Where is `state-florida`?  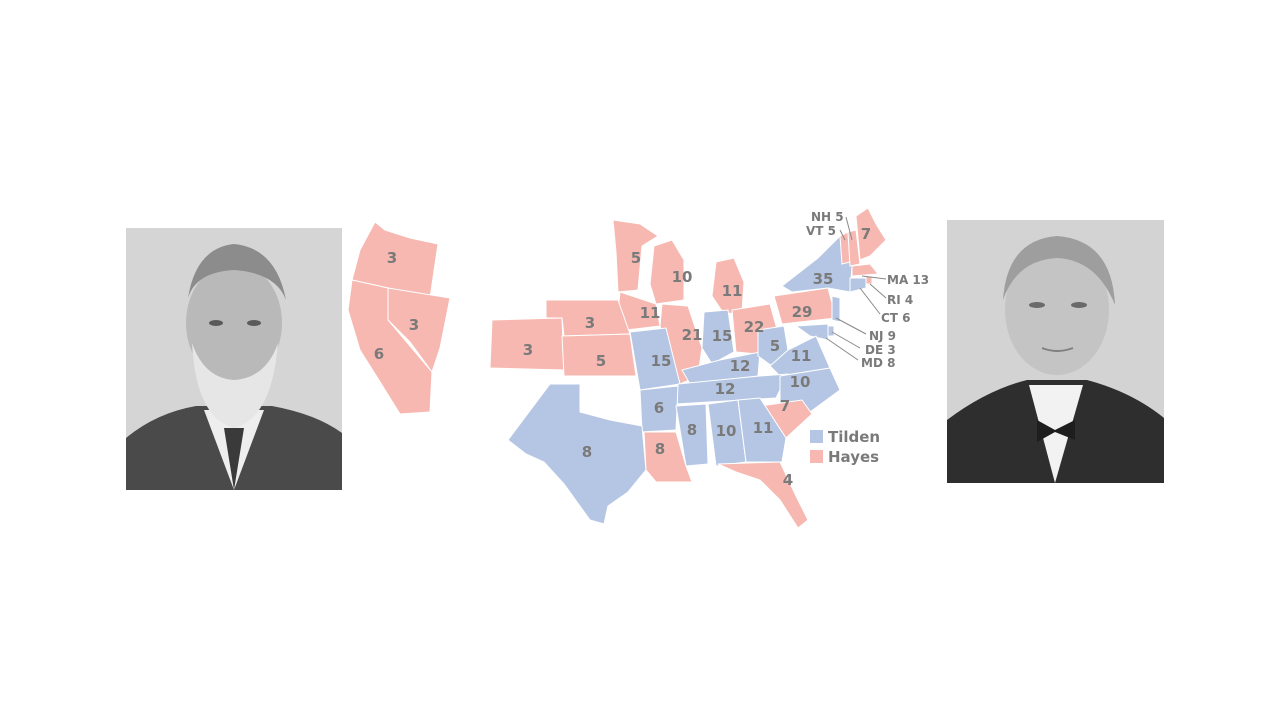 state-florida is located at coordinates (763, 495).